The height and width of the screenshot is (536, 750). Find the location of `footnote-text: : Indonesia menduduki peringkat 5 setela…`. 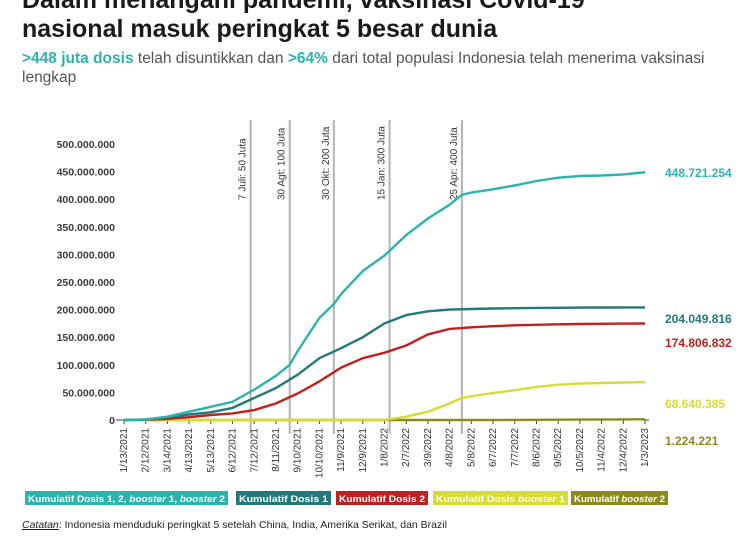

footnote-text: : Indonesia menduduki peringkat 5 setela… is located at coordinates (252, 525).